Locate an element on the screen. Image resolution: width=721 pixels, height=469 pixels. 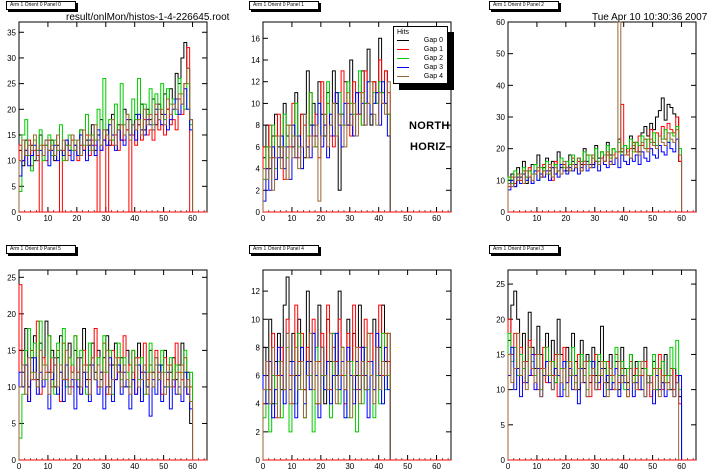
legend: Hits Gap 0 Gap 1 Gap 2 Gap 3 Gap 4 is located at coordinates (420, 55).